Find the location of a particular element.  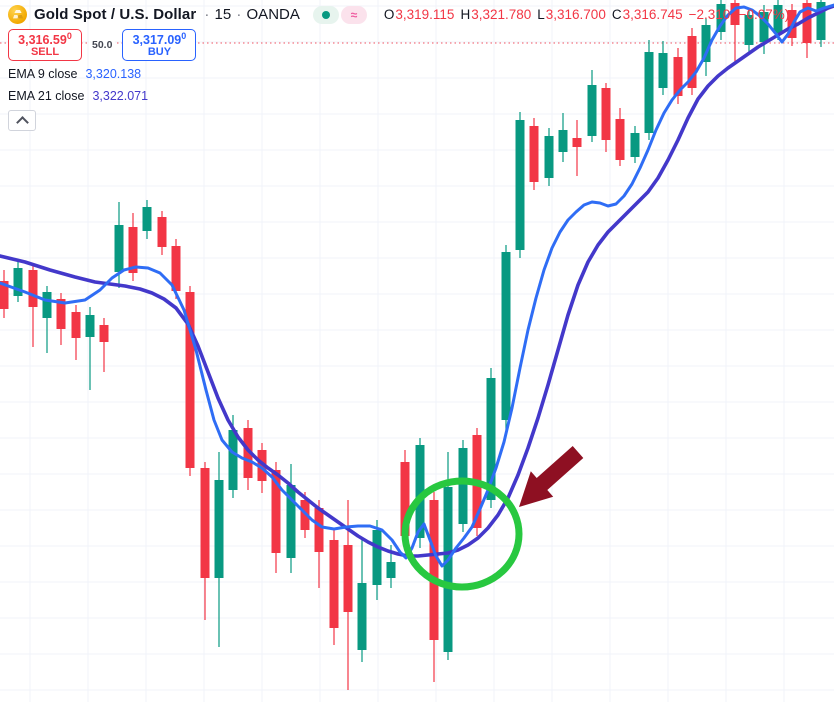

market-open-badge is located at coordinates (325, 14).